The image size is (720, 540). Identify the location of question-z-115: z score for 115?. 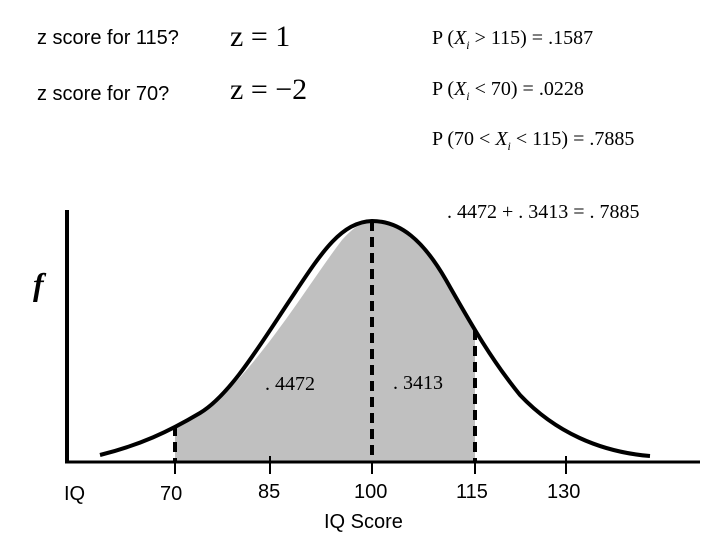
(108, 38).